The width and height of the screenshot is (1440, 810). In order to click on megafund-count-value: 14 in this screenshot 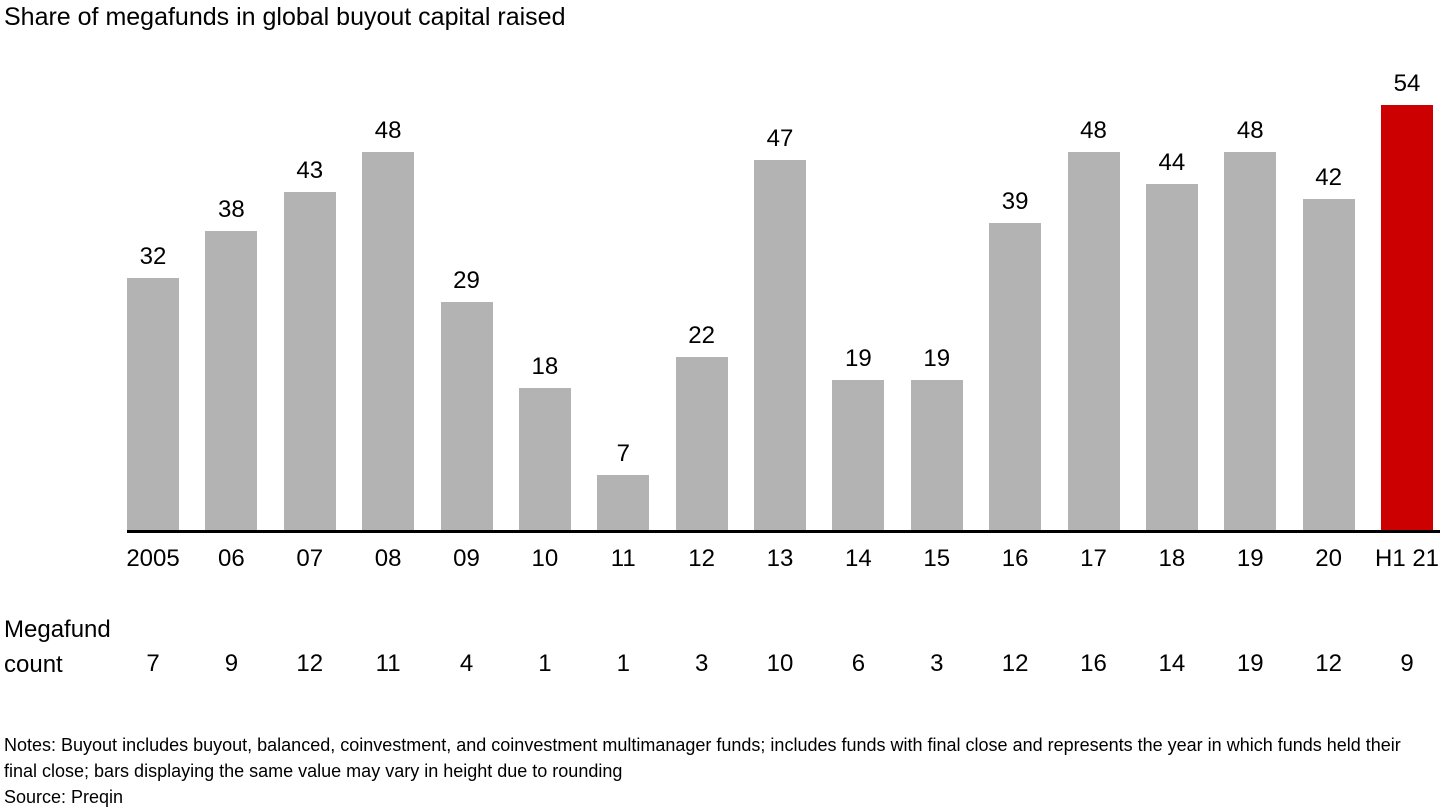, I will do `click(1172, 663)`.